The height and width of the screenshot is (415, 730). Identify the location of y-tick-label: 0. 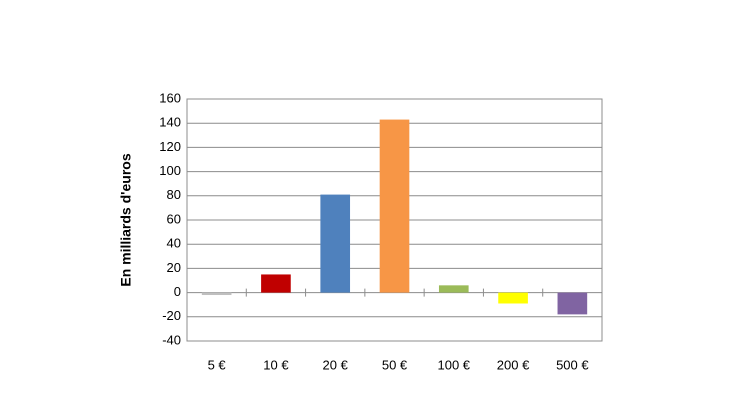
(177, 291).